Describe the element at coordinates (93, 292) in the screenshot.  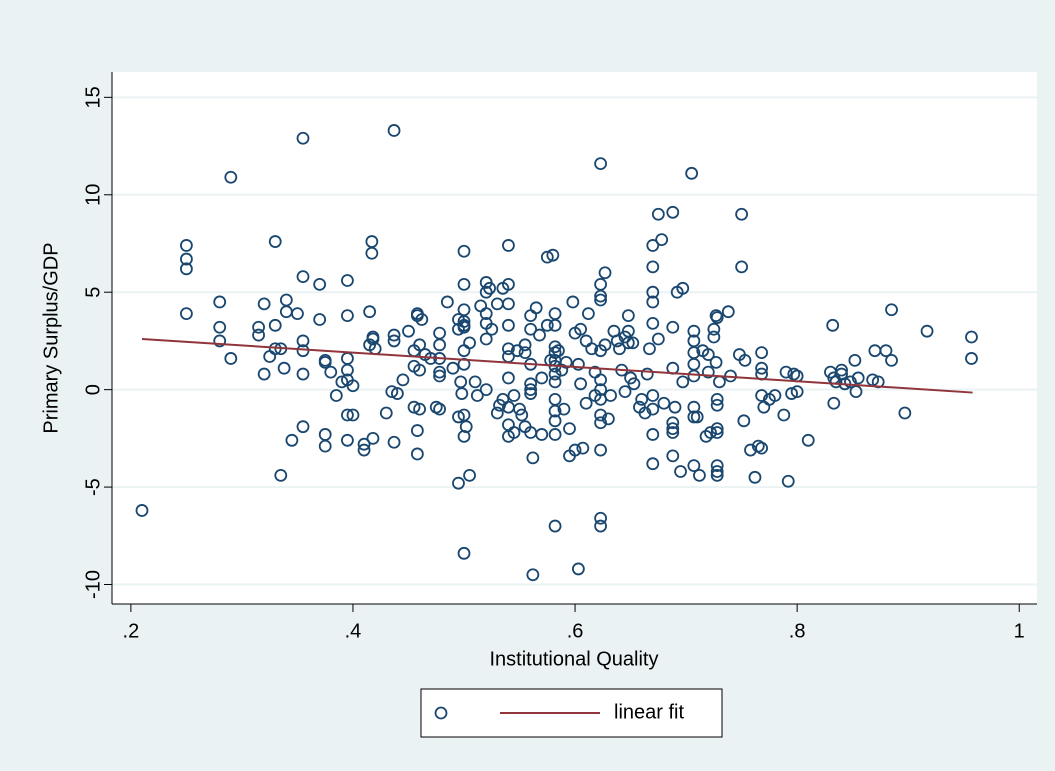
I see `y-tick-label: 5` at that location.